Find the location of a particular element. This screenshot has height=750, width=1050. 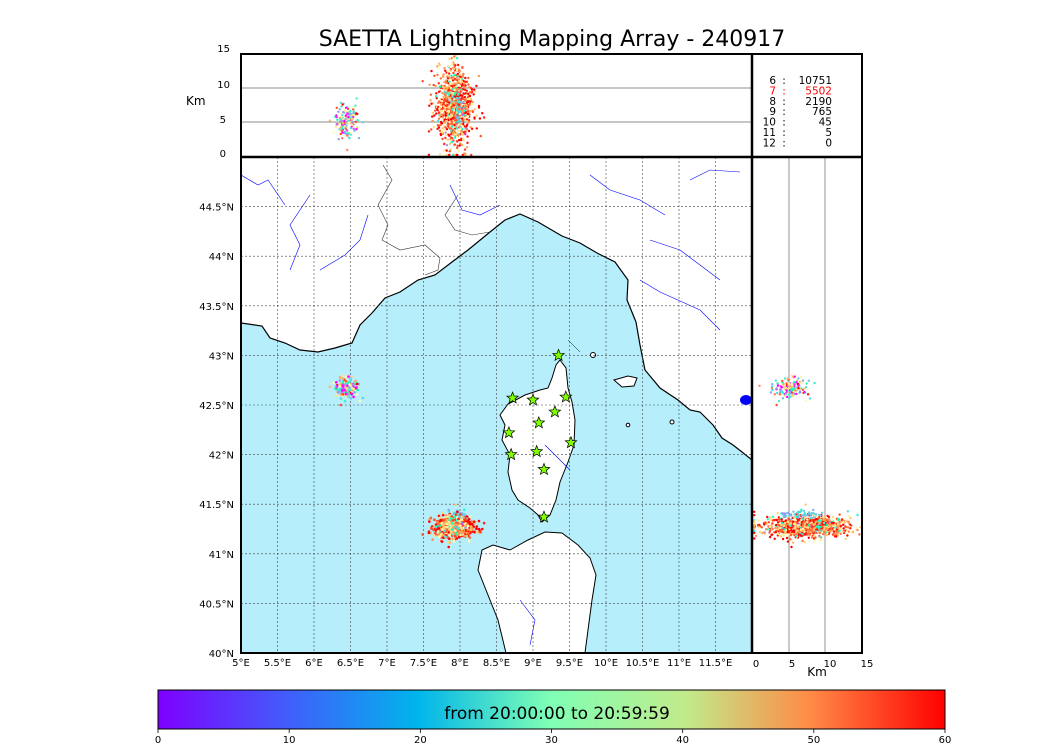

colorbar-tick-label: 30 is located at coordinates (551, 740).